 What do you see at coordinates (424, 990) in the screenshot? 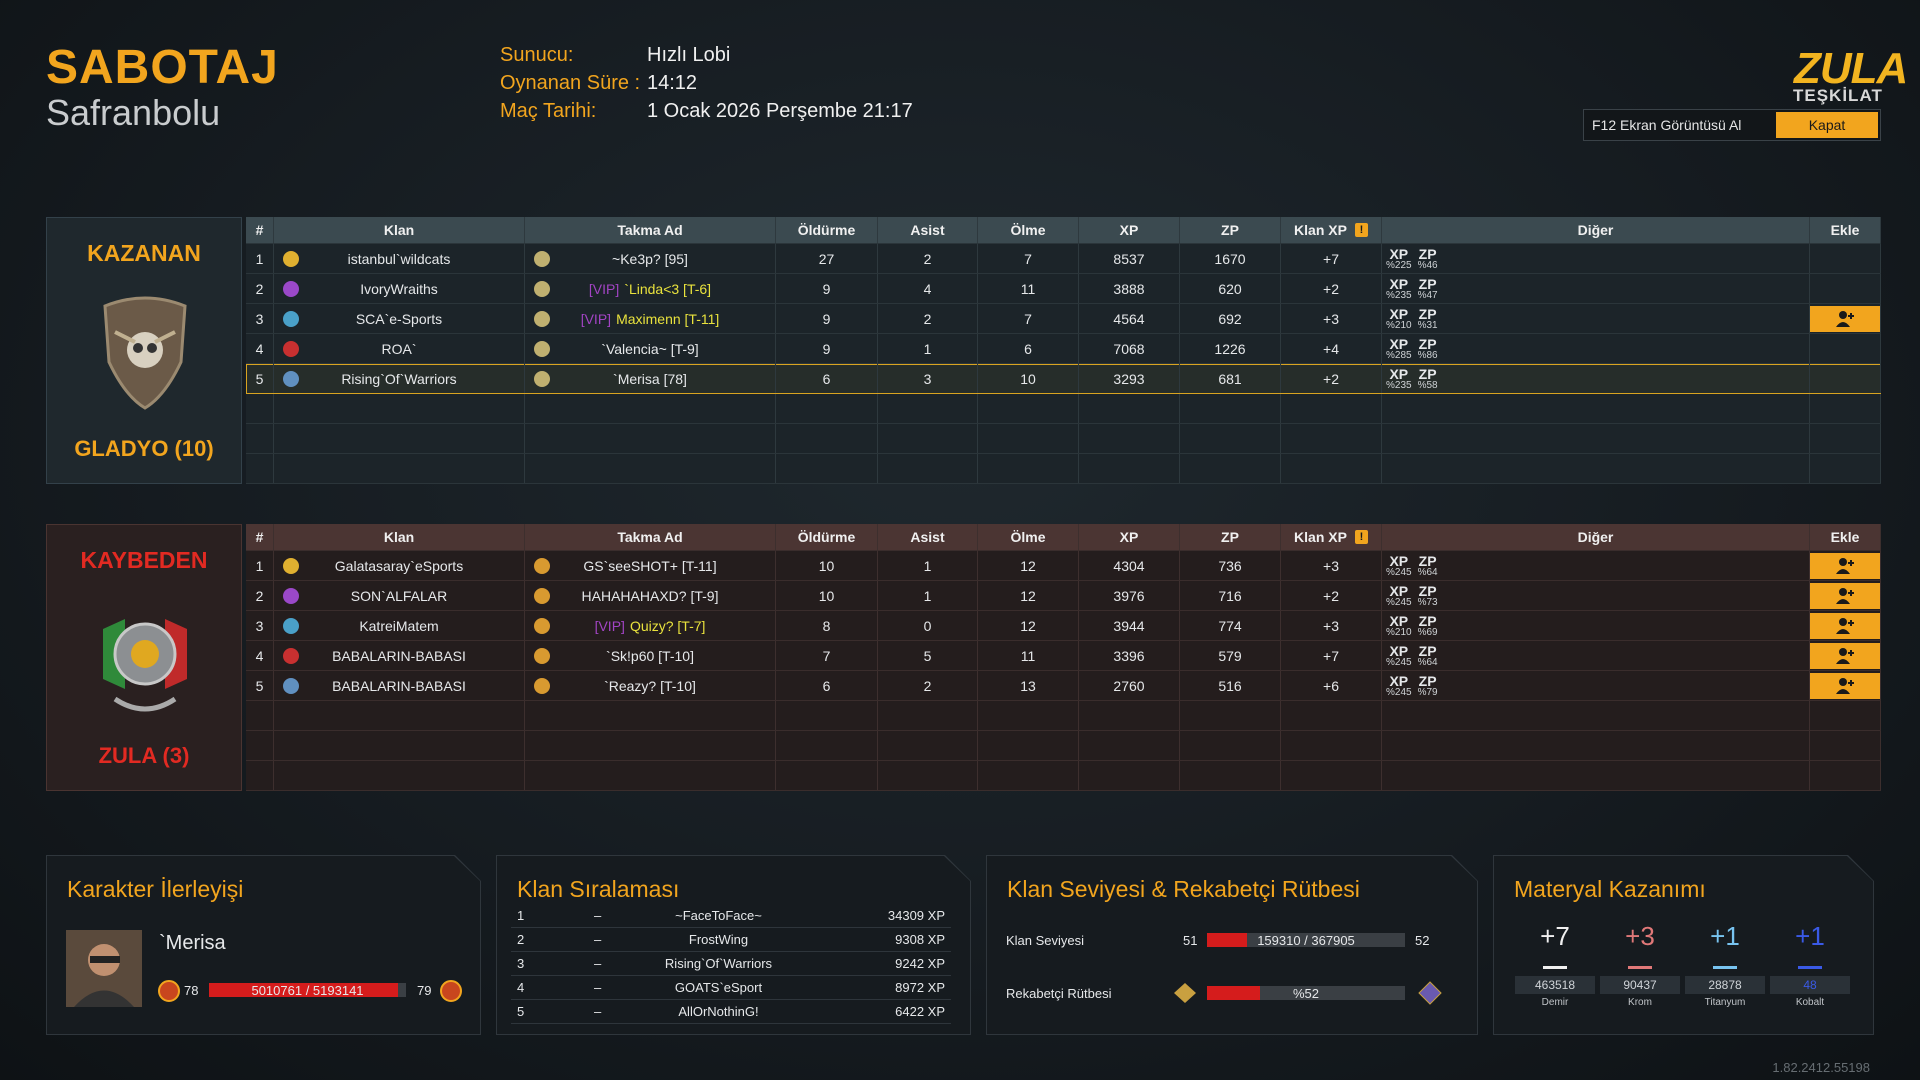
I see `next-level: 79` at bounding box center [424, 990].